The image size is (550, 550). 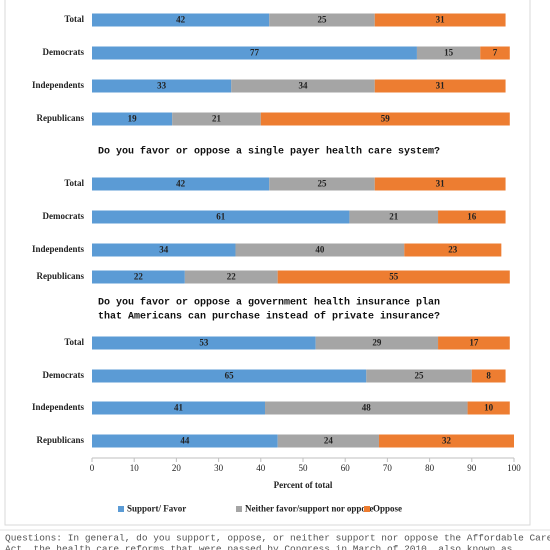 I want to click on value-label: 44, so click(x=185, y=441).